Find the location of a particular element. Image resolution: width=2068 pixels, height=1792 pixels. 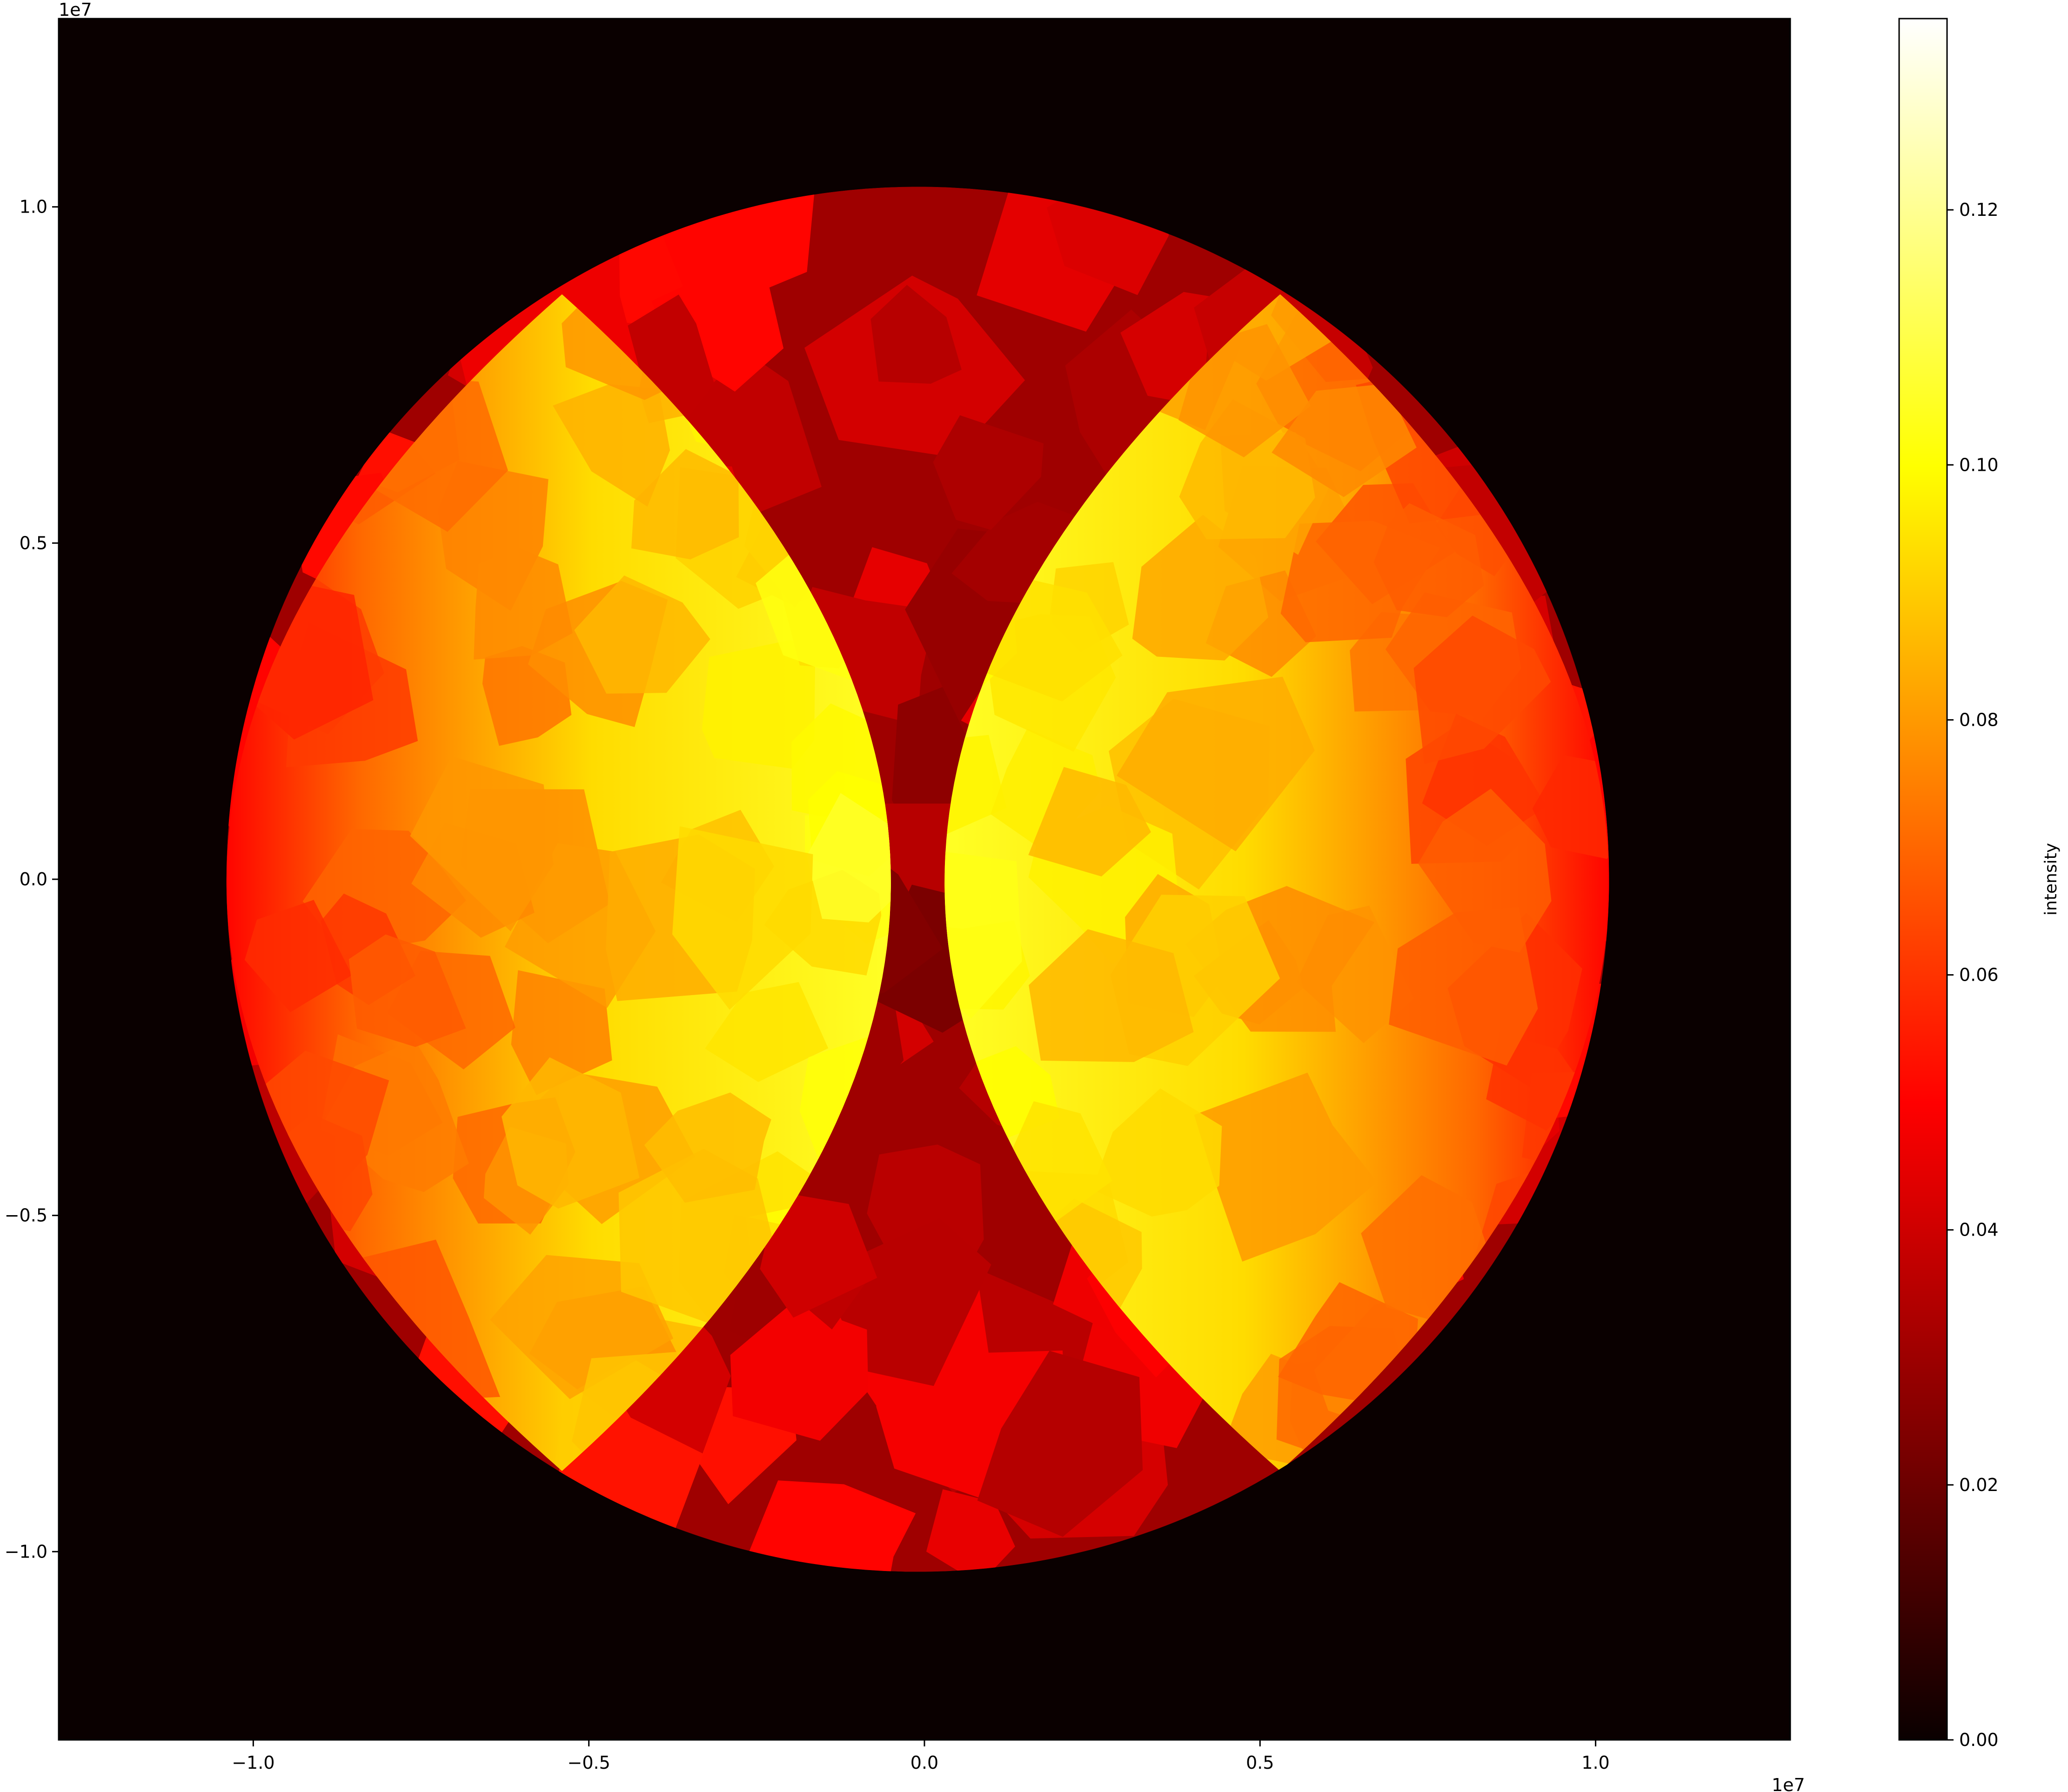

y-axis: 1.0 0.5 0.0 −0.5 −1.0 is located at coordinates (32, 880).